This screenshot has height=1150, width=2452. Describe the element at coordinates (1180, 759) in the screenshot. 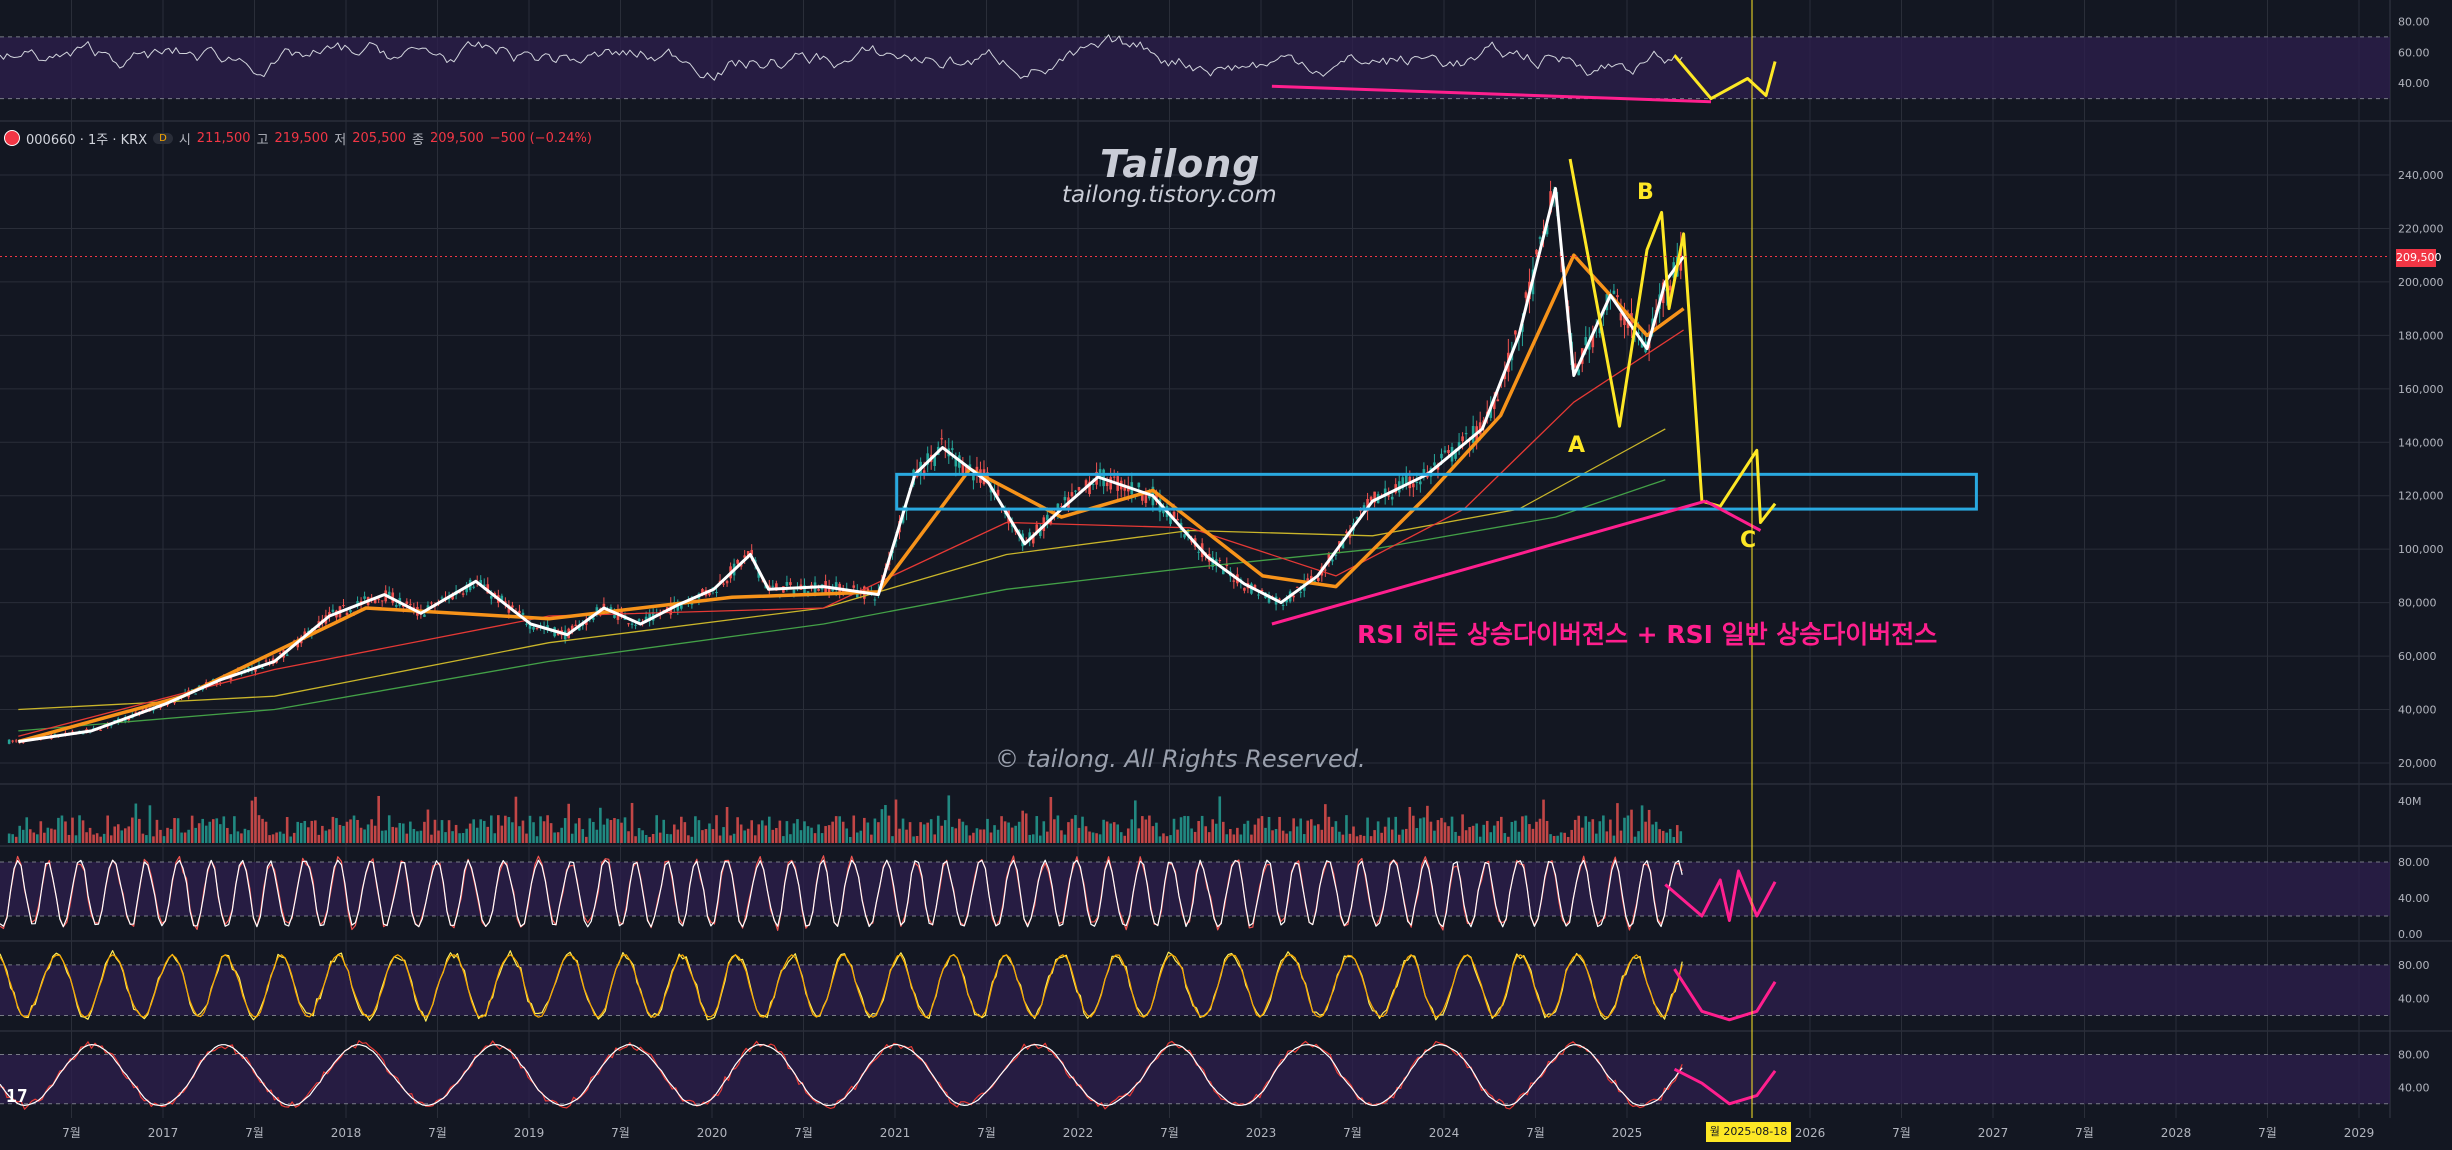

I see `watermark-copyright: © tailong. All Rights Reserved.` at that location.